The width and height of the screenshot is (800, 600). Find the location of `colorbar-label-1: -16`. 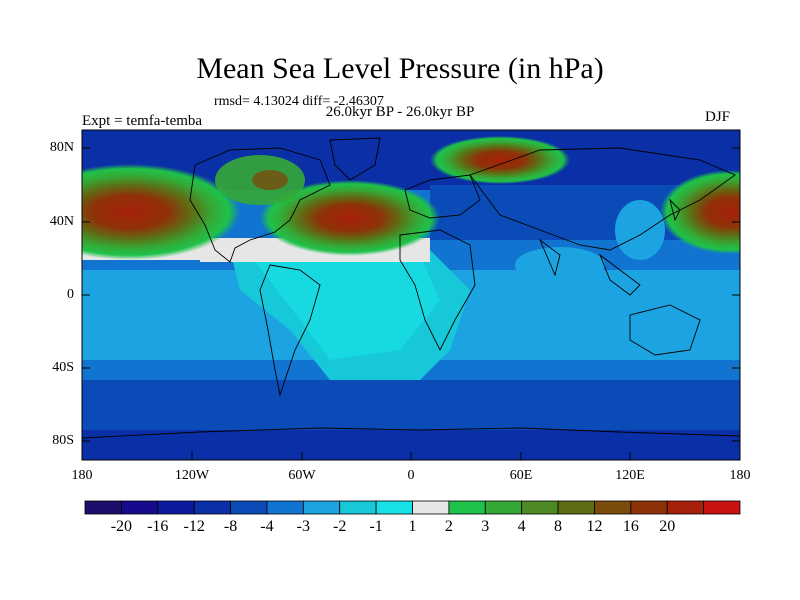

colorbar-label-1: -16 is located at coordinates (158, 526).